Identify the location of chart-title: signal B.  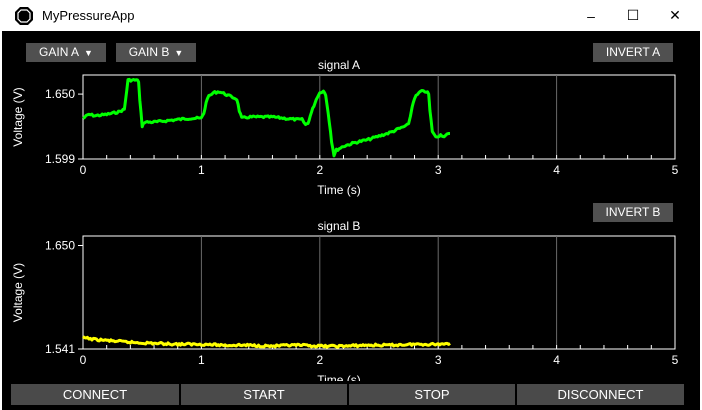
(339, 226).